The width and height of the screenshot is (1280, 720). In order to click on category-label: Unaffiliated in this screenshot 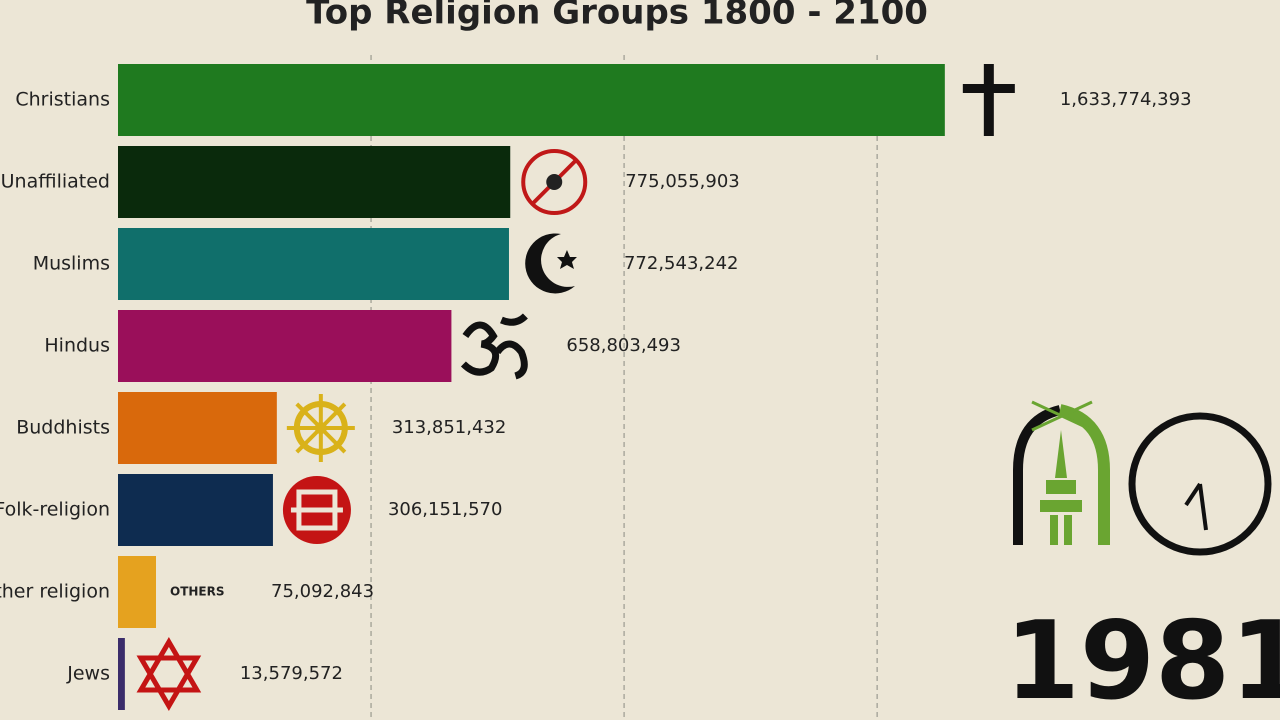, I will do `click(55, 182)`.